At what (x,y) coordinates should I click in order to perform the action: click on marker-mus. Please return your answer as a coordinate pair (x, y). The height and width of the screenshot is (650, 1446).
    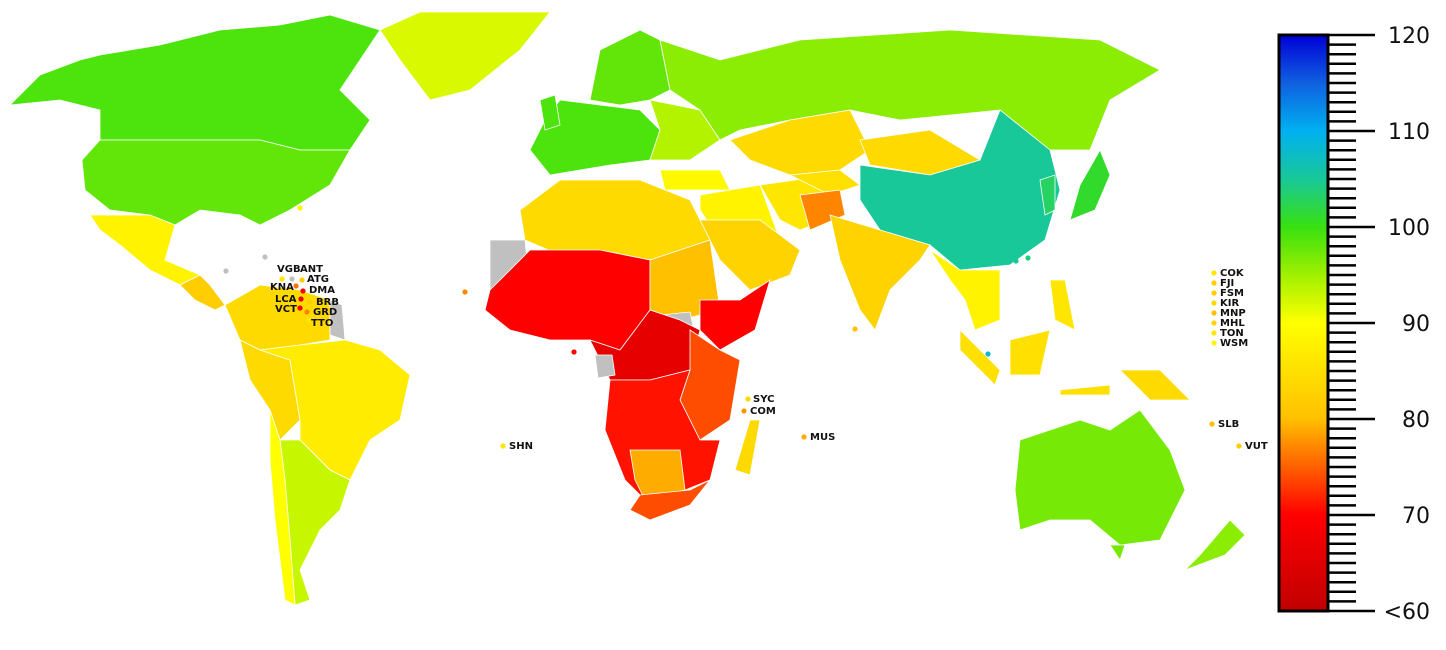
    Looking at the image, I should click on (804, 437).